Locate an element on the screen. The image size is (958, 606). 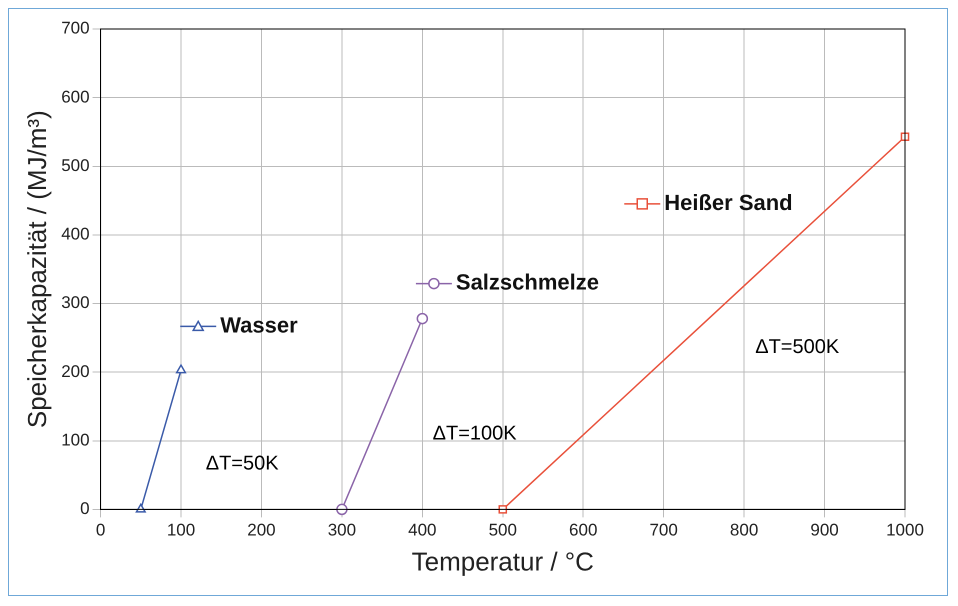
annotation: ΔT=500K is located at coordinates (797, 347).